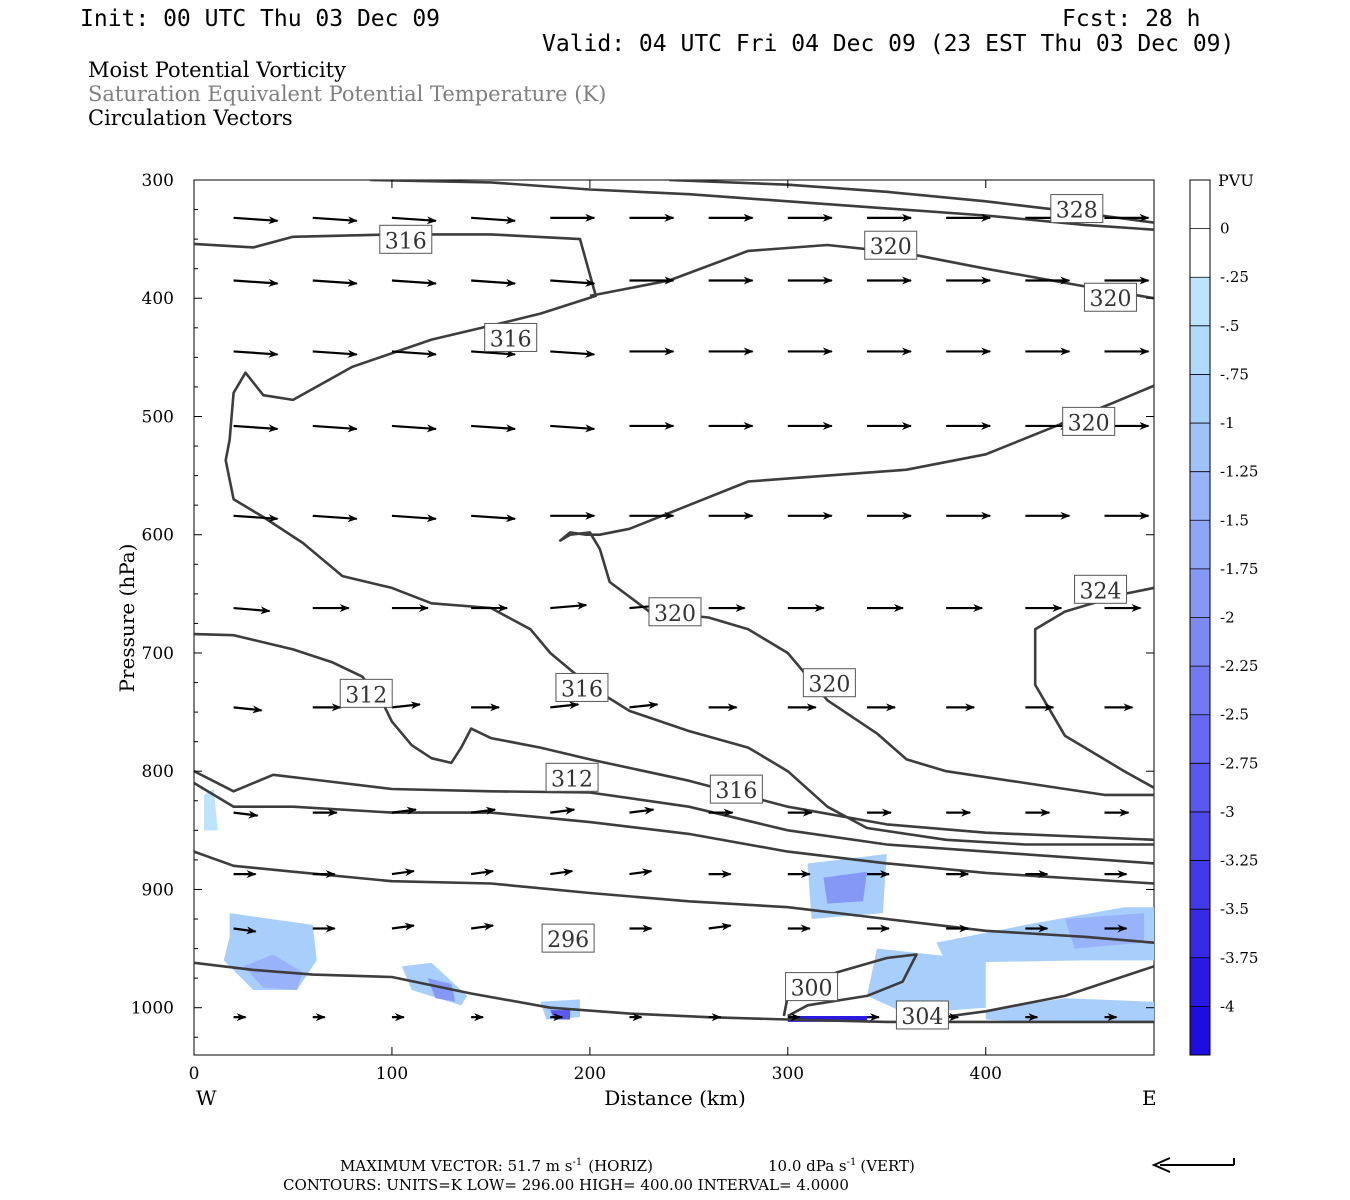  I want to click on contour-label-11: 312, so click(572, 777).